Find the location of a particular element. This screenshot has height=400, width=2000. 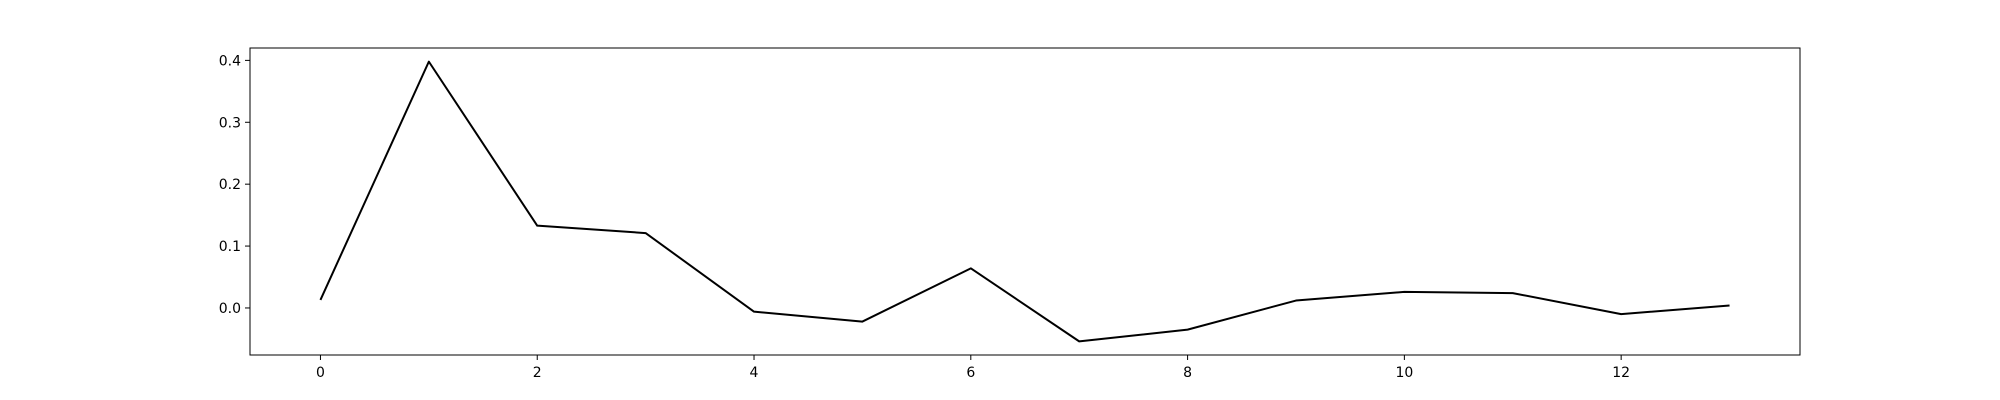

x-axis-ticks: 0 2 4 6 8 10 12 is located at coordinates (973, 368).